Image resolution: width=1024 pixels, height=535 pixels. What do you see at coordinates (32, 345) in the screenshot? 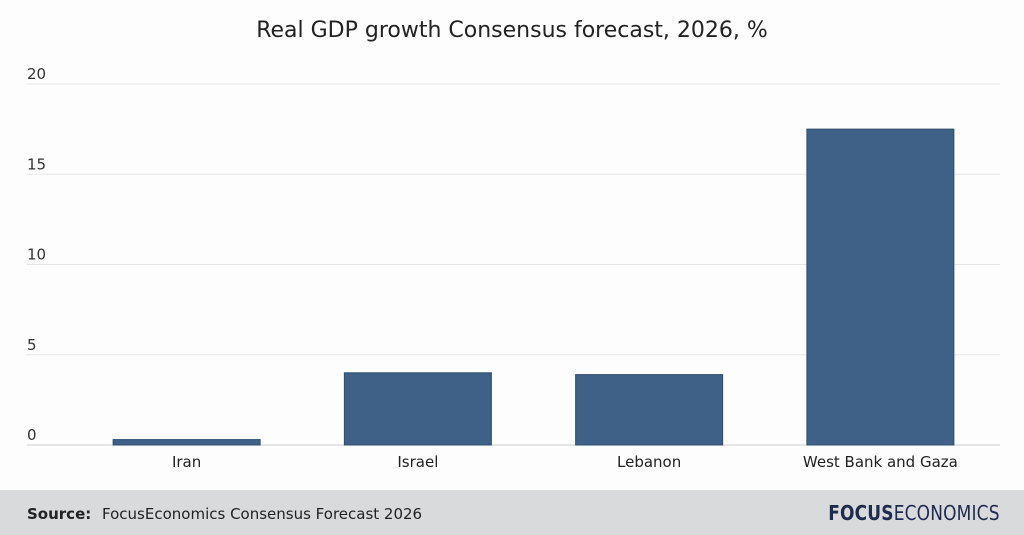
I see `y-tick-label: 5` at bounding box center [32, 345].